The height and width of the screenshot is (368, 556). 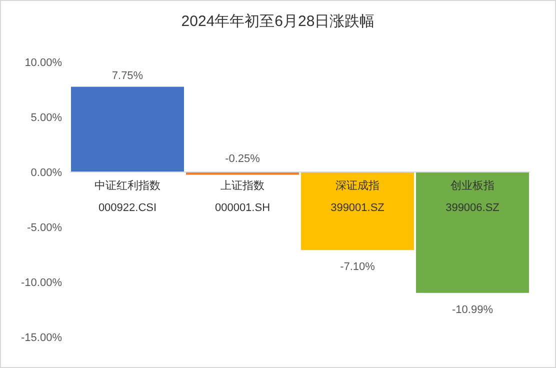 What do you see at coordinates (357, 196) in the screenshot?
I see `x-tick-label: 深证成指 399001.SZ` at bounding box center [357, 196].